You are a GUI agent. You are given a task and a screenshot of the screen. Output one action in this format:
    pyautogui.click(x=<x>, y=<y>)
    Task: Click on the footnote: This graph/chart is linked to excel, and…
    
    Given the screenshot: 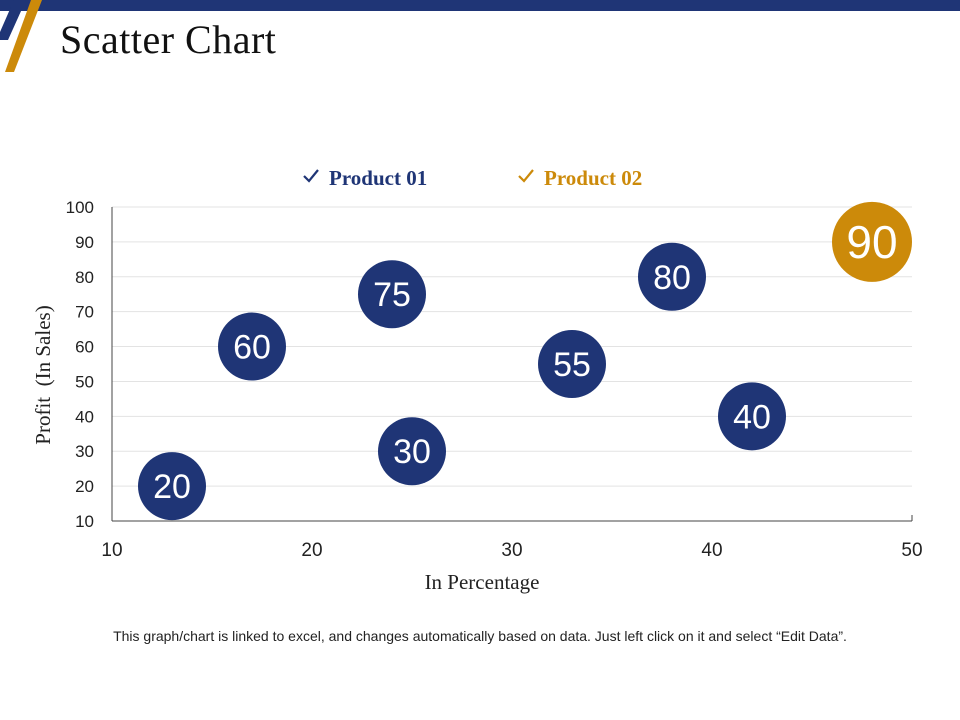 What is the action you would take?
    pyautogui.click(x=480, y=636)
    